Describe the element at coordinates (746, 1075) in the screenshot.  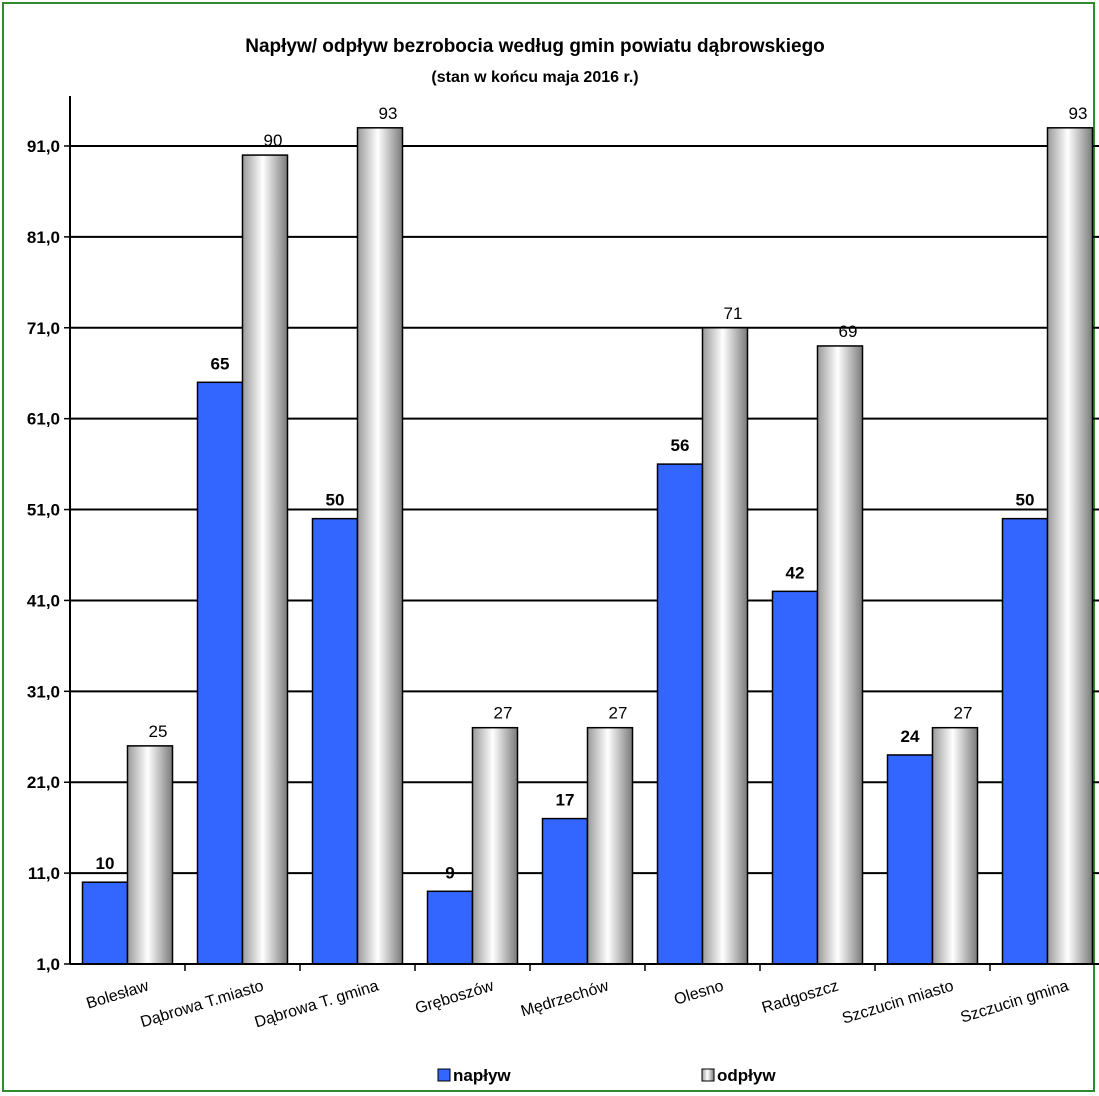
I see `legend-label-outflow: odpływ` at that location.